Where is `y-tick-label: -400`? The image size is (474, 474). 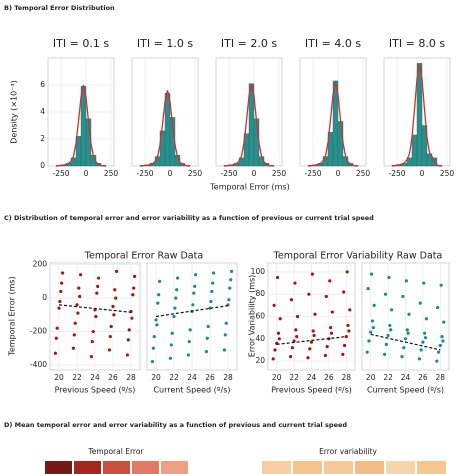
y-tick-label: -400 is located at coordinates (38, 364).